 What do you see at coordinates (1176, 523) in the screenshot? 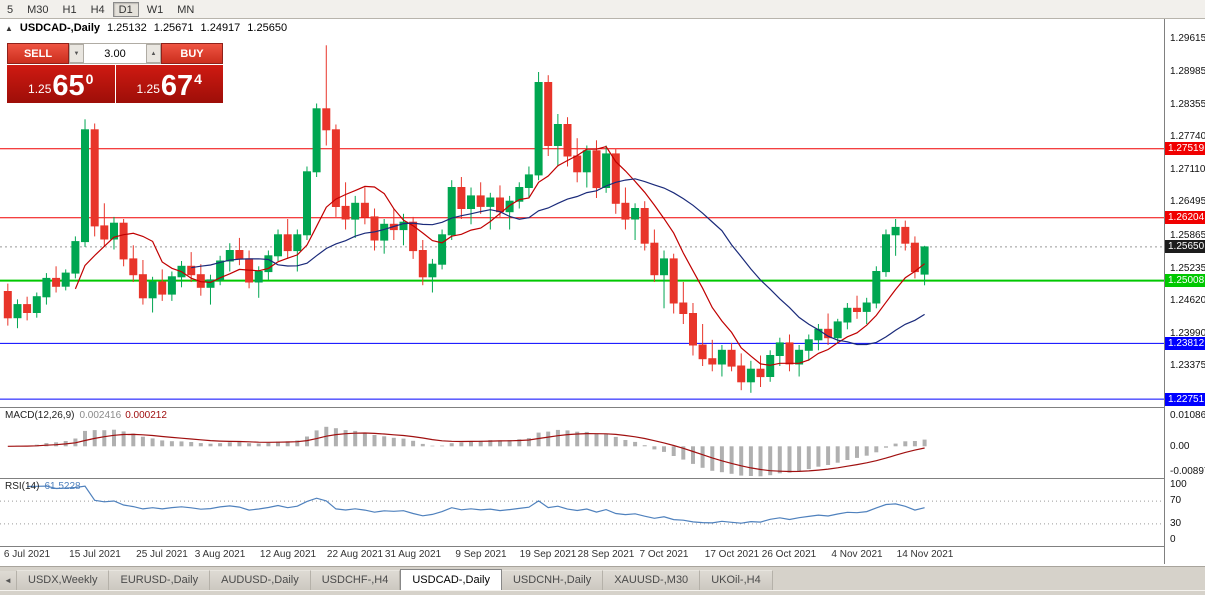
I see `rsi-axis-label: 30` at bounding box center [1176, 523].